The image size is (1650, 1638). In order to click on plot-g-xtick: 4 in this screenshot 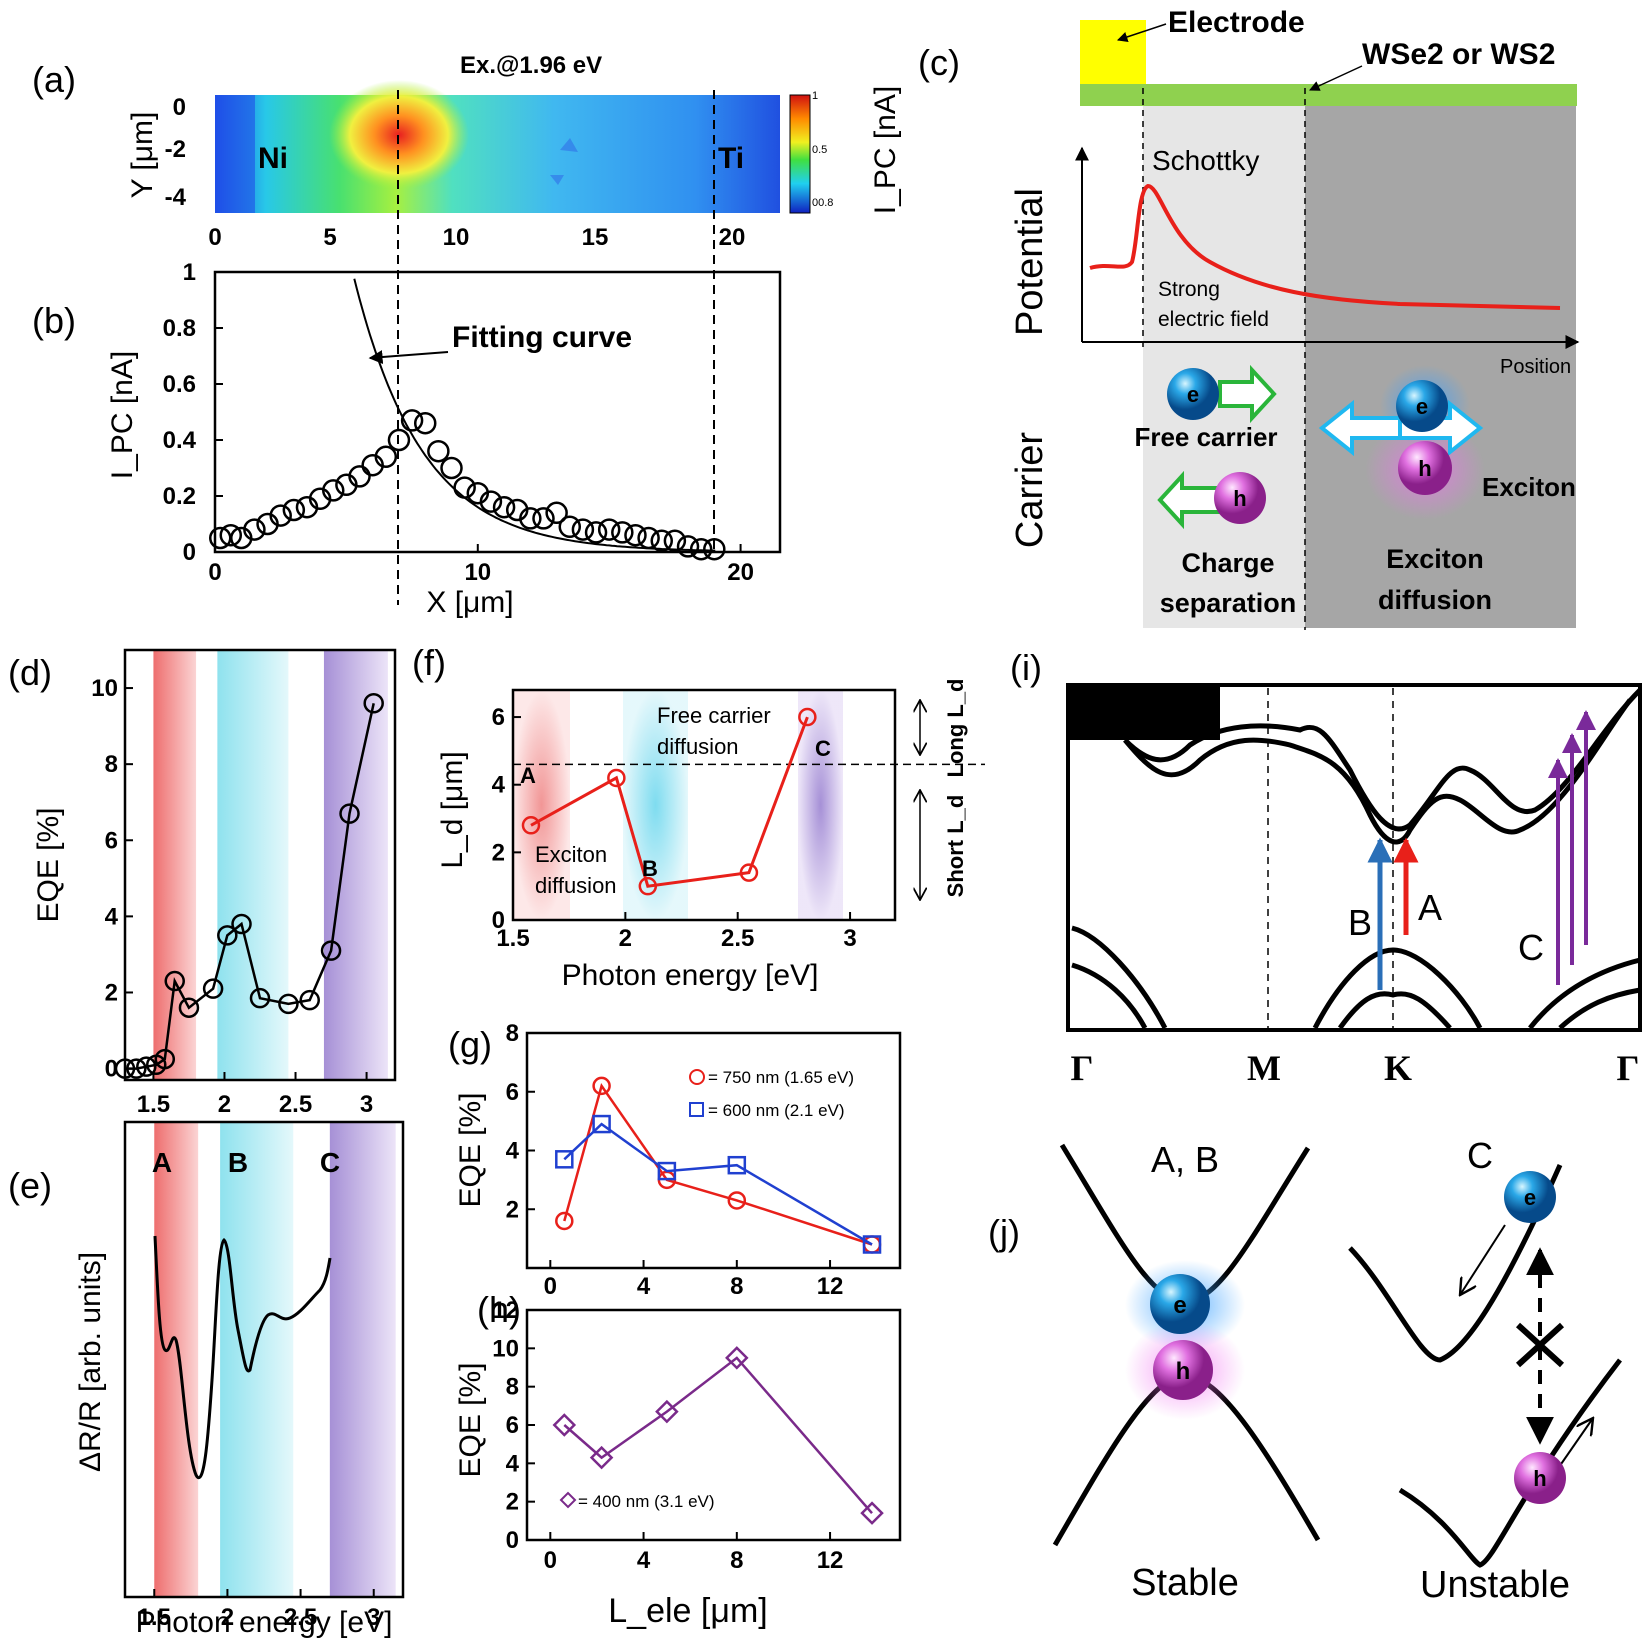, I will do `click(644, 1286)`.